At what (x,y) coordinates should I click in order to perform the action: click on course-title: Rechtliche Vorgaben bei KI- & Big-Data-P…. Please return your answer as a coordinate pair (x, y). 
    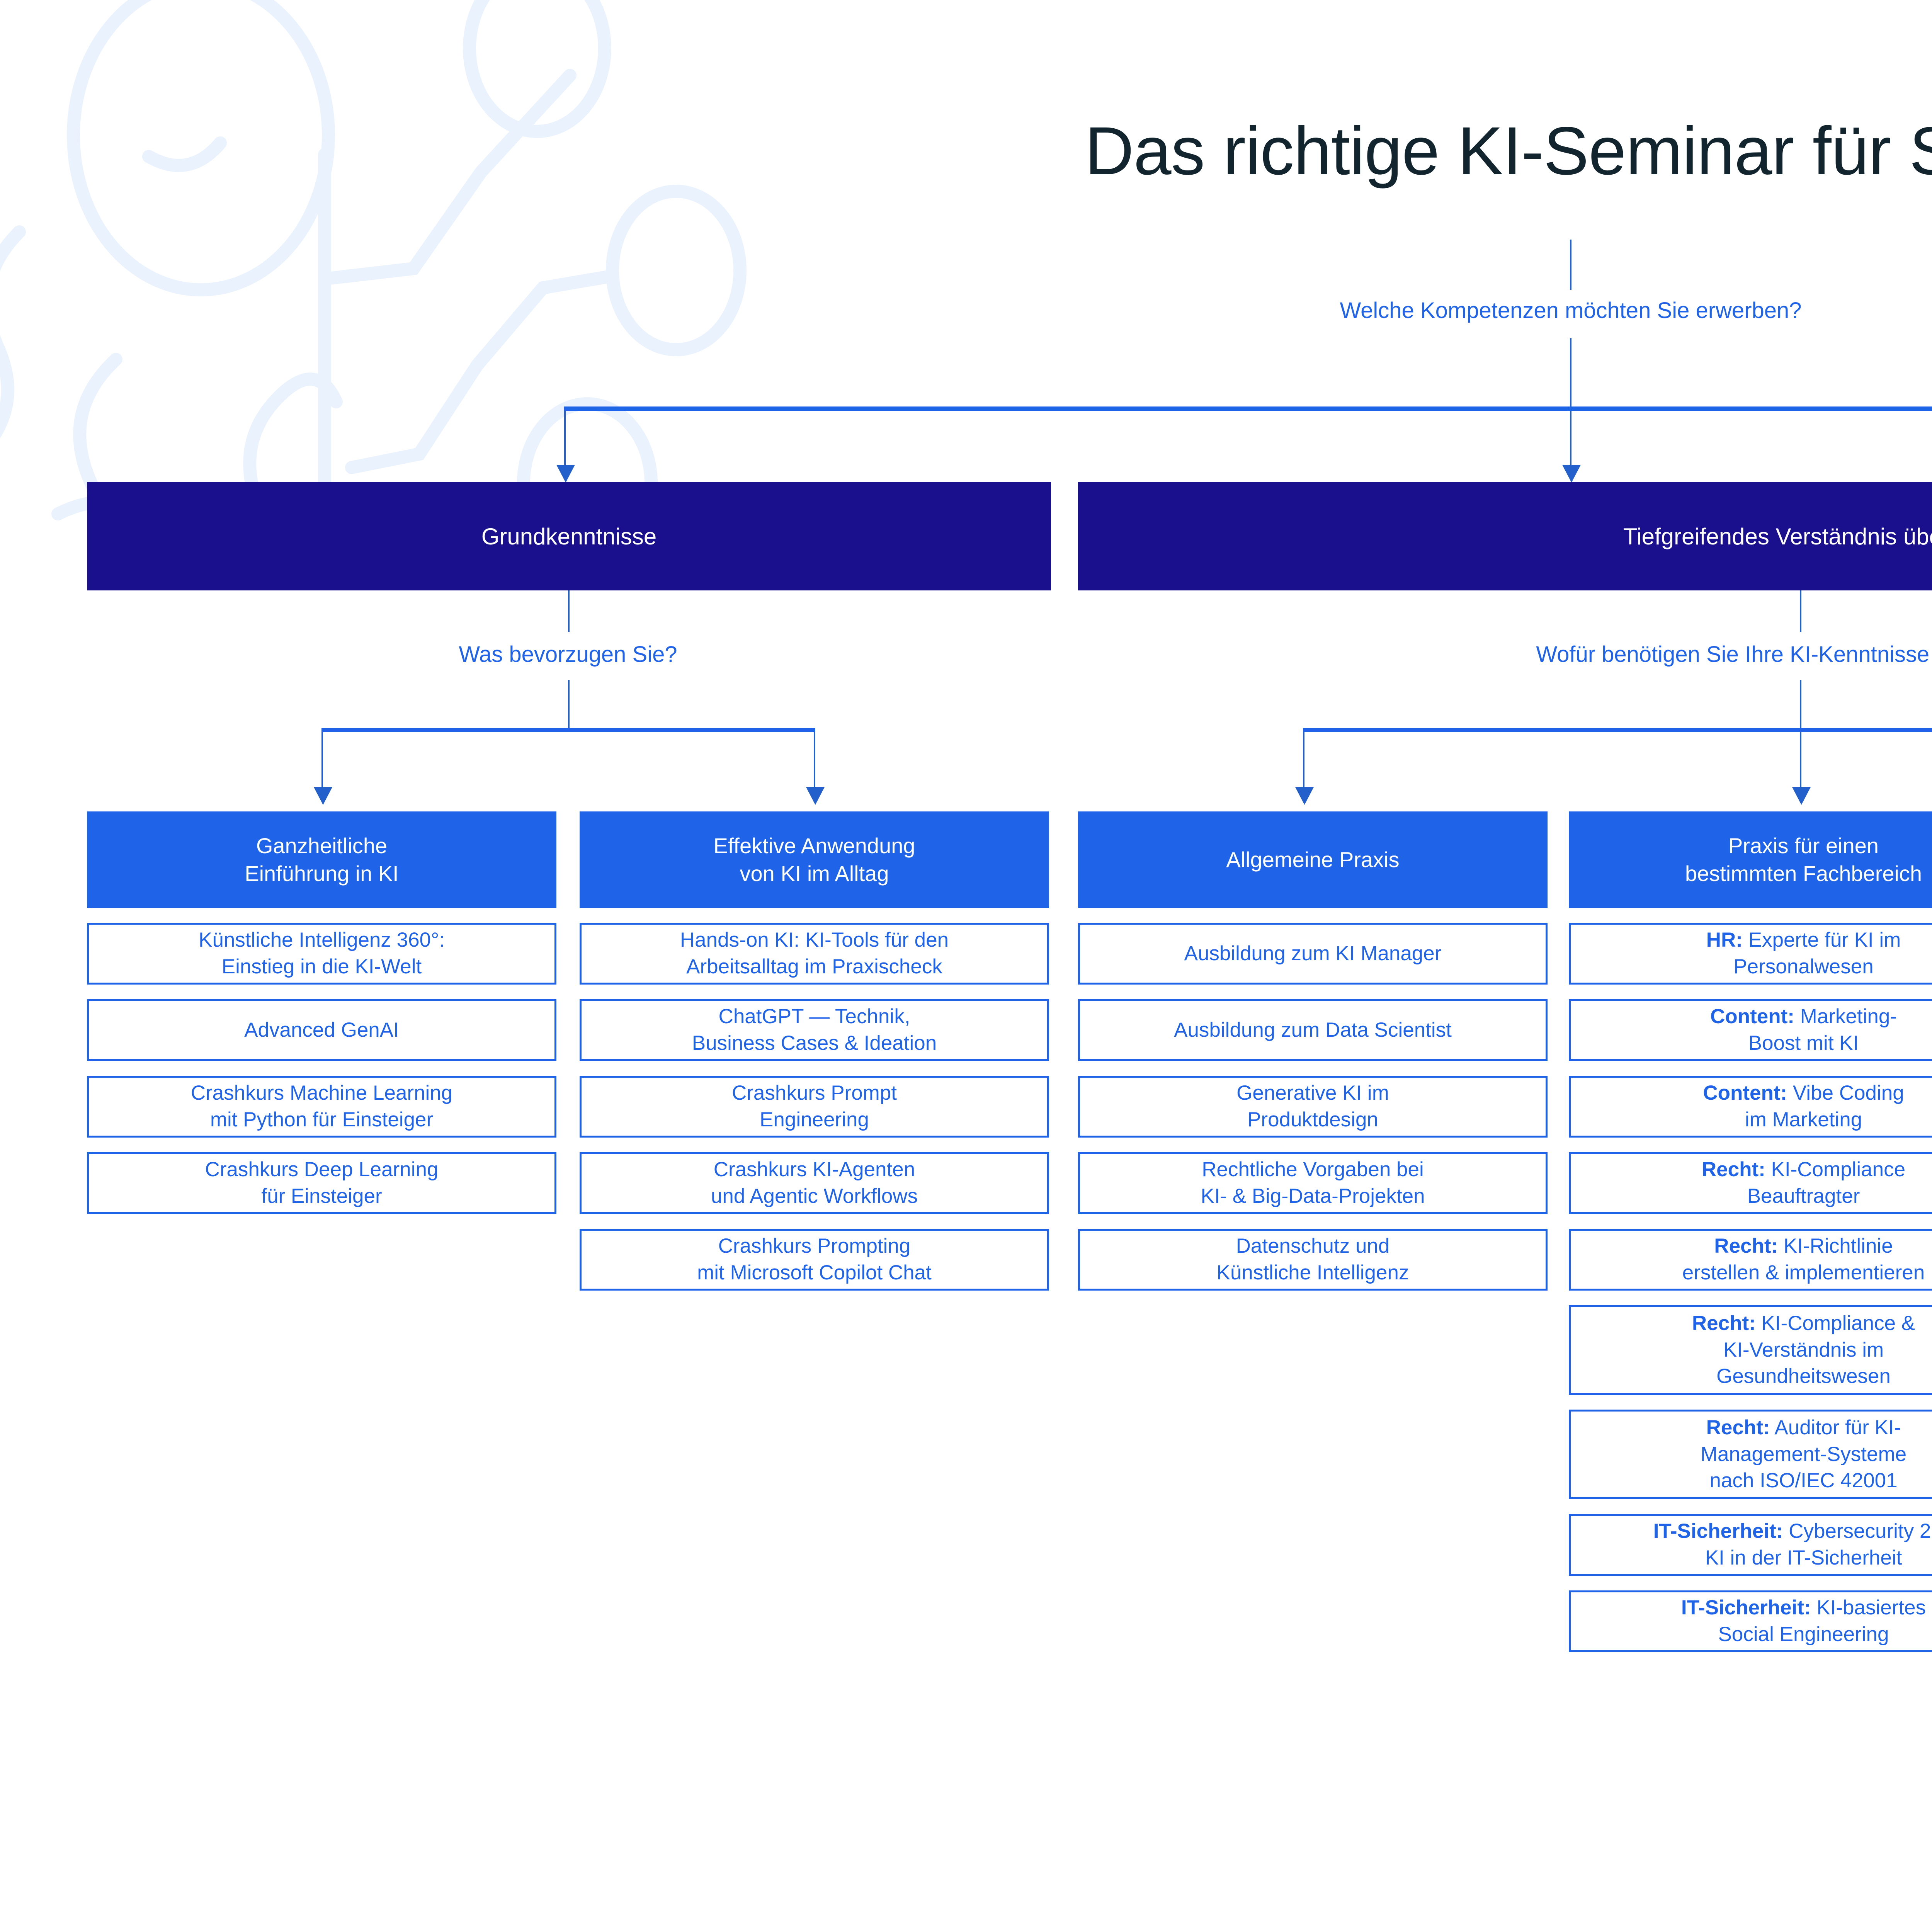
    Looking at the image, I should click on (1313, 1183).